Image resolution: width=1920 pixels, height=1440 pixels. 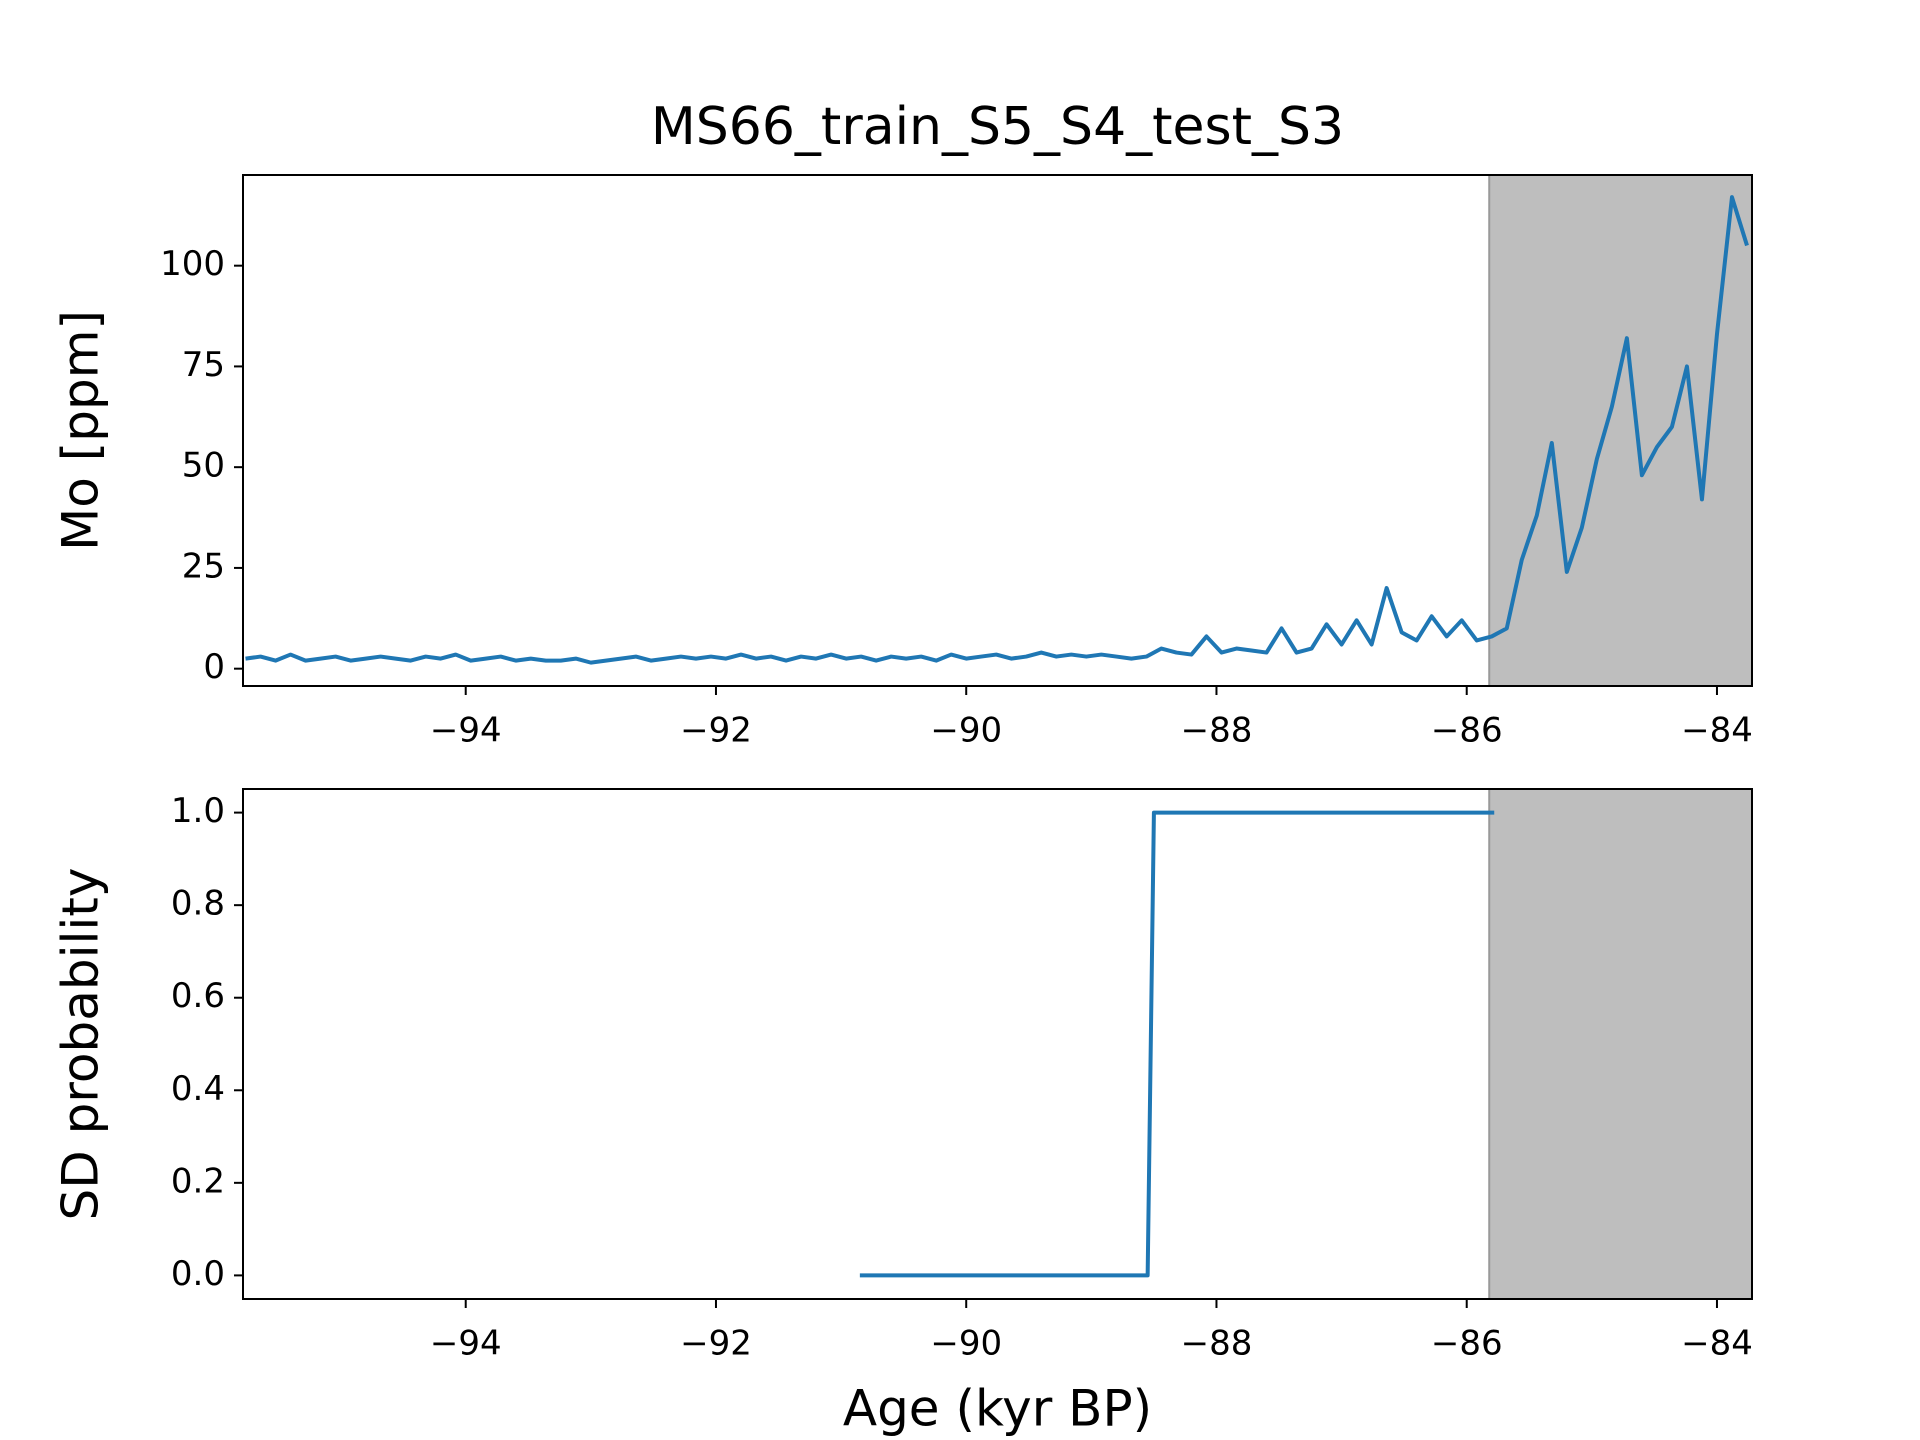 I want to click on y-tick-label: 0.2, so click(x=198, y=1181).